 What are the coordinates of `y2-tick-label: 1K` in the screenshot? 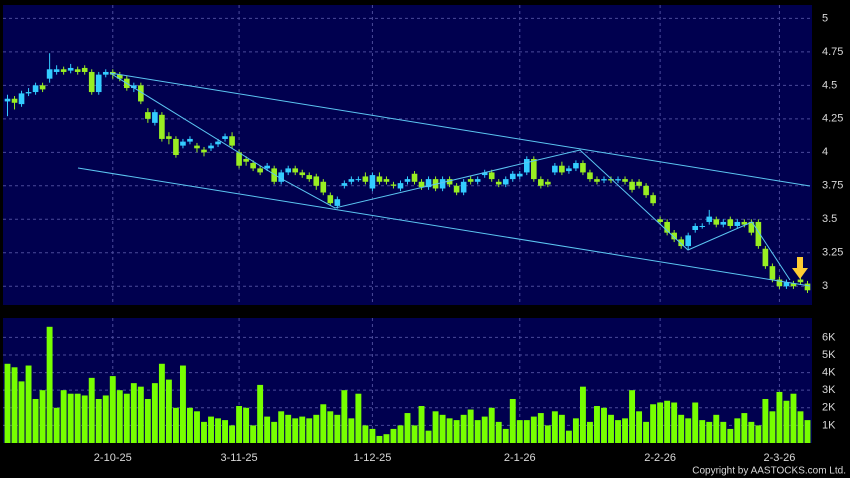 It's located at (829, 425).